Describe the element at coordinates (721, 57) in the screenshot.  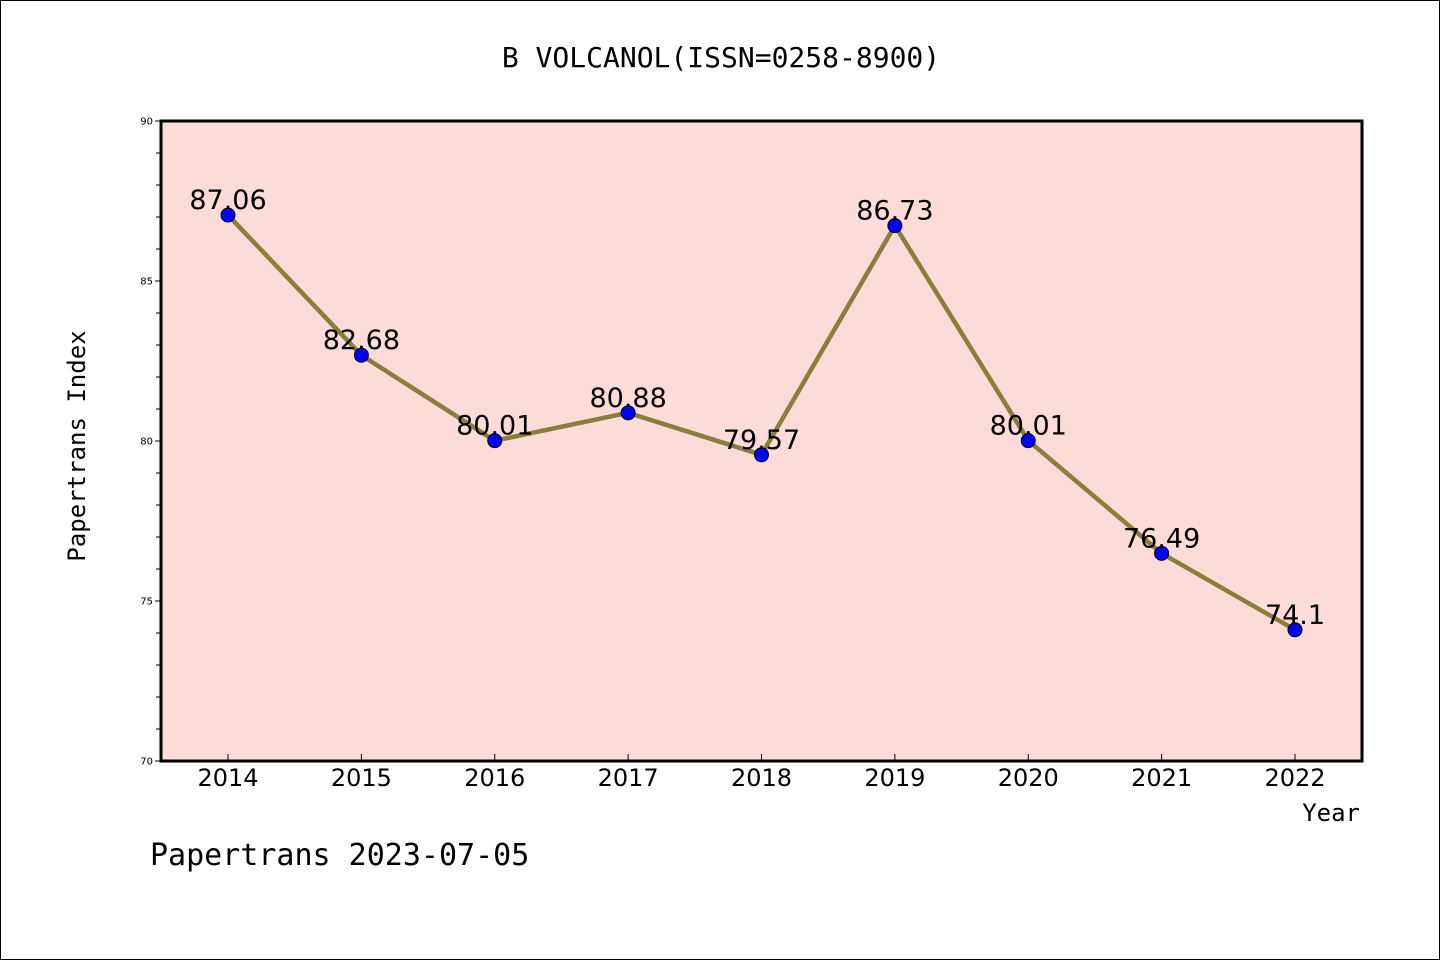
I see `chart-title: B VOLCANOL(ISSN=0258-8900)` at that location.